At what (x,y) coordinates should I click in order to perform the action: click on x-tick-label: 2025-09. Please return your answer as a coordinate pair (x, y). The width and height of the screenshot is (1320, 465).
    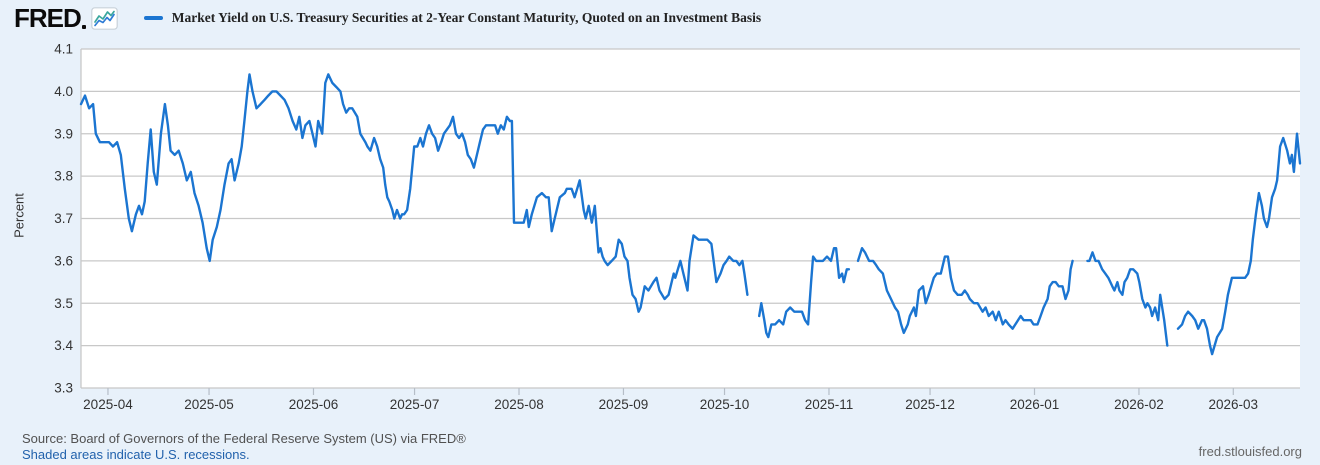
    Looking at the image, I should click on (624, 404).